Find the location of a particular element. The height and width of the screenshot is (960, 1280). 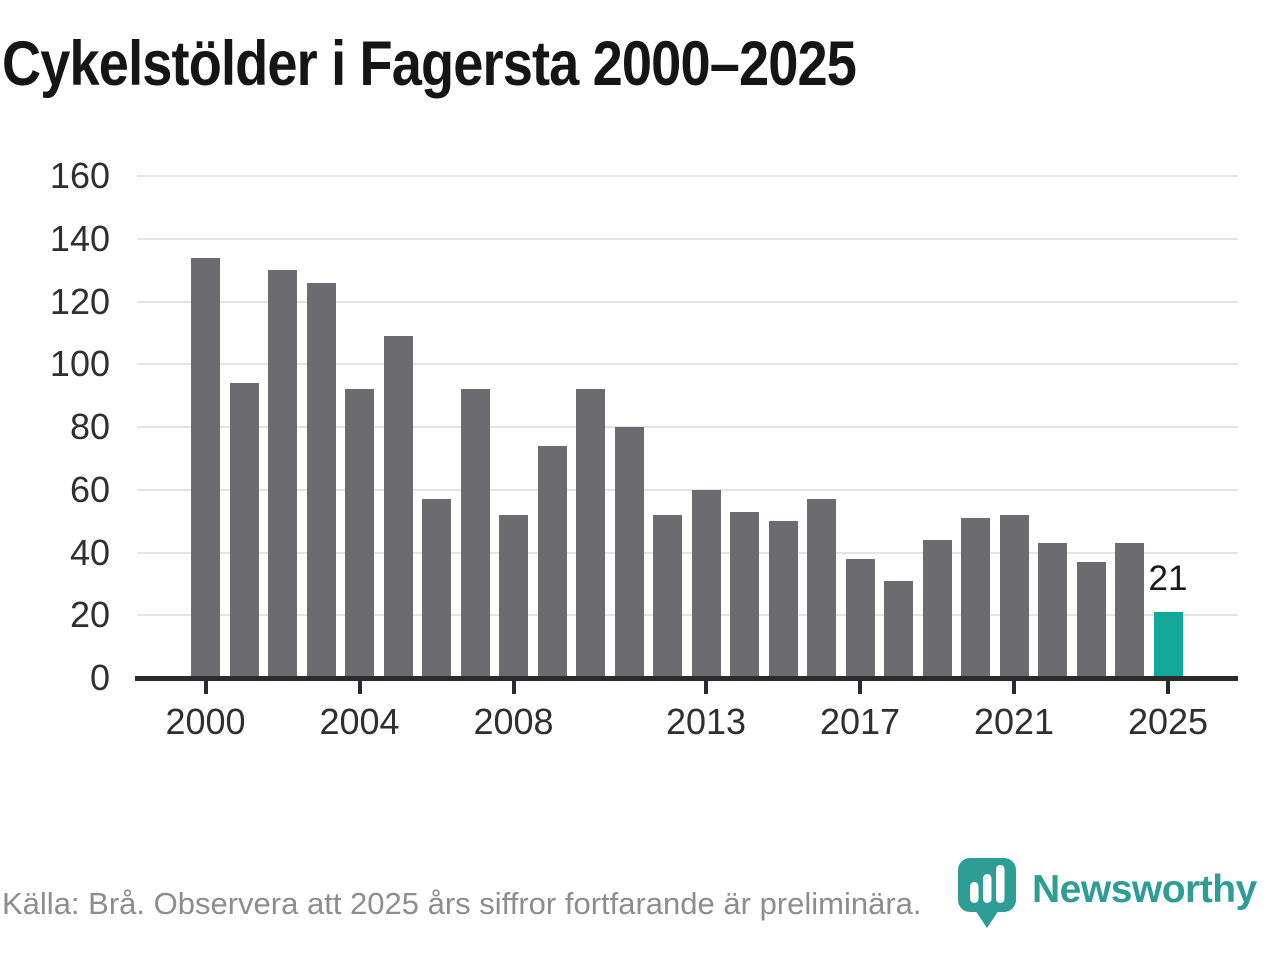

bar-2023 is located at coordinates (1091, 620).